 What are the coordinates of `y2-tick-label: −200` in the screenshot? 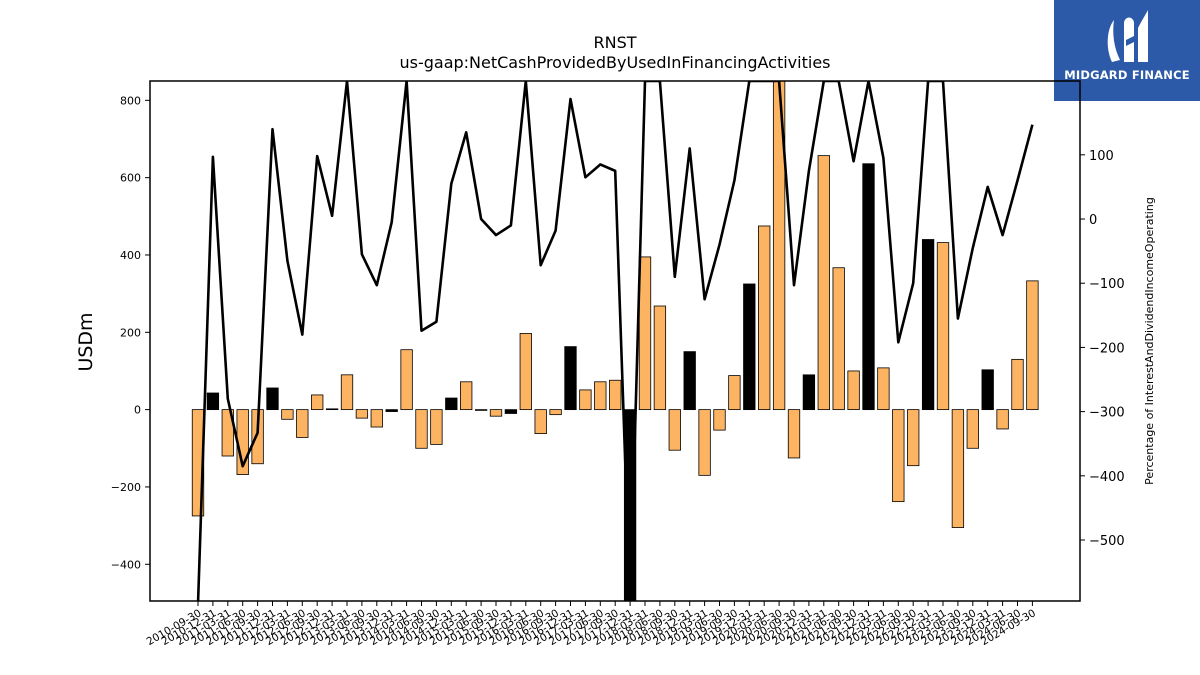 It's located at (1107, 348).